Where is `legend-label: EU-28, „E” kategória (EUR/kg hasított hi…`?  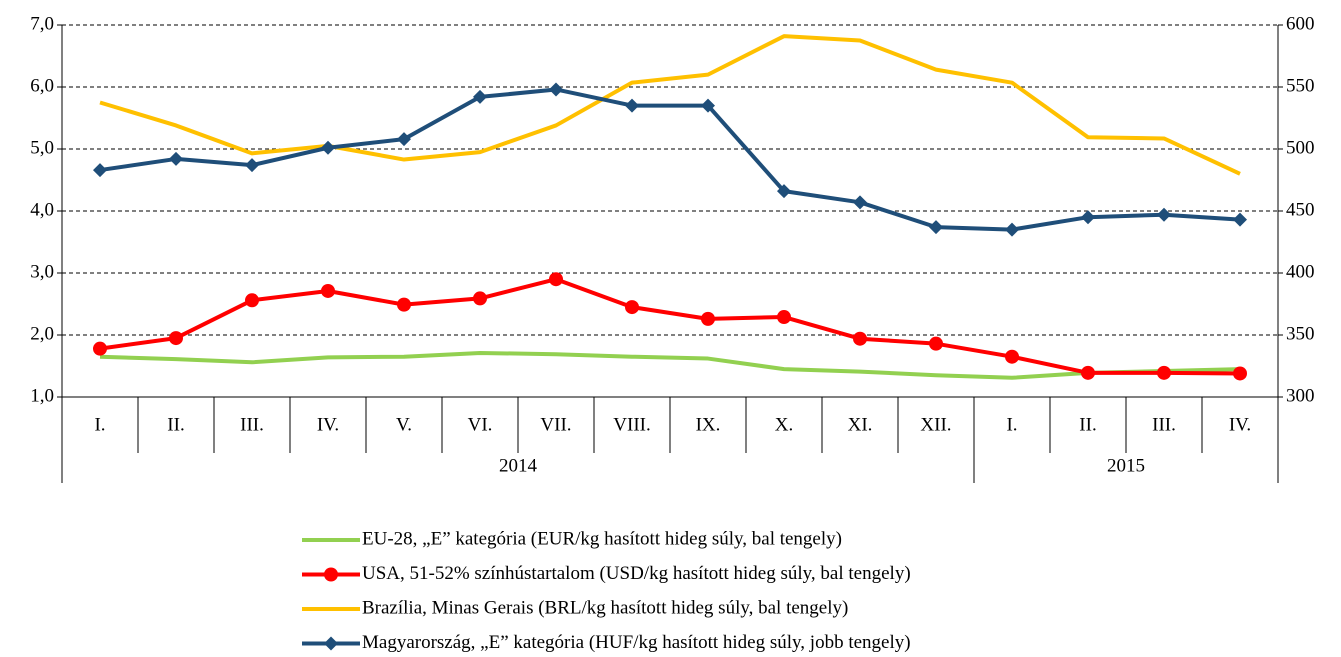
legend-label: EU-28, „E” kategória (EUR/kg hasított hi… is located at coordinates (602, 538).